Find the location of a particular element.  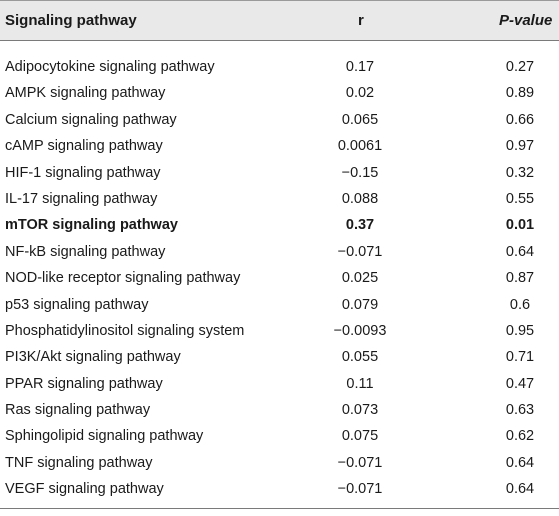

table-row: Calcium signaling pathway 0.065 0.66 is located at coordinates (279, 121).